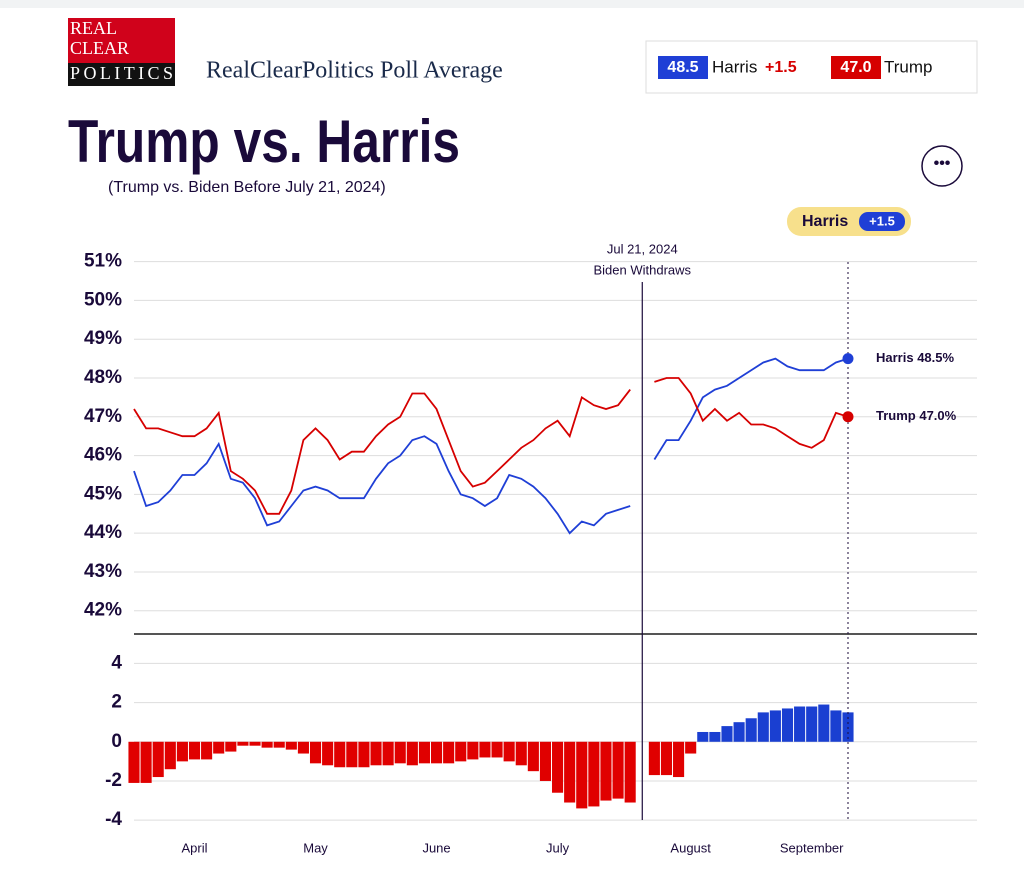 This screenshot has height=883, width=1024. Describe the element at coordinates (113, 819) in the screenshot. I see `y-tick-label: -4` at that location.